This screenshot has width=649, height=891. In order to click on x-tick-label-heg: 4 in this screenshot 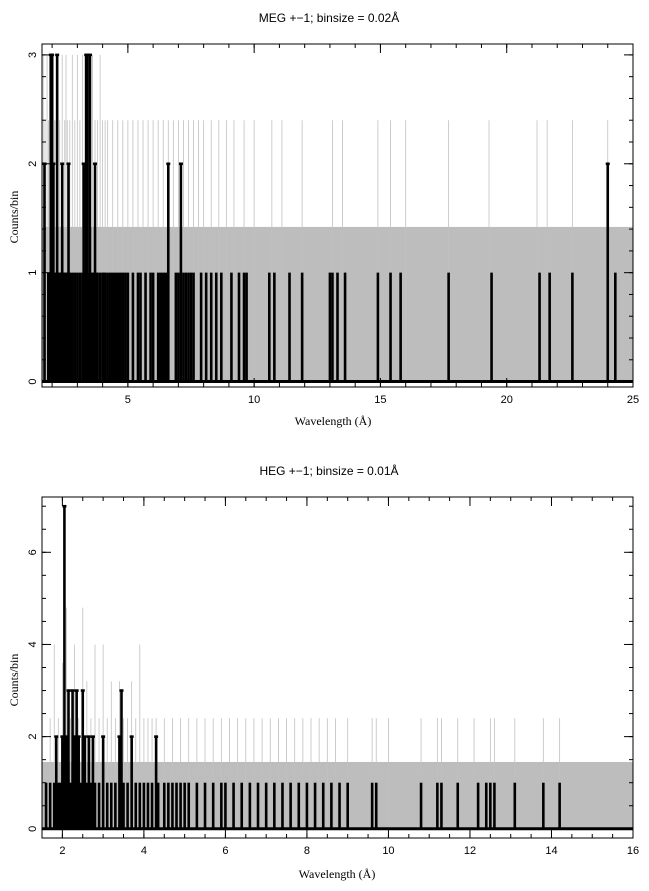, I will do `click(144, 851)`.